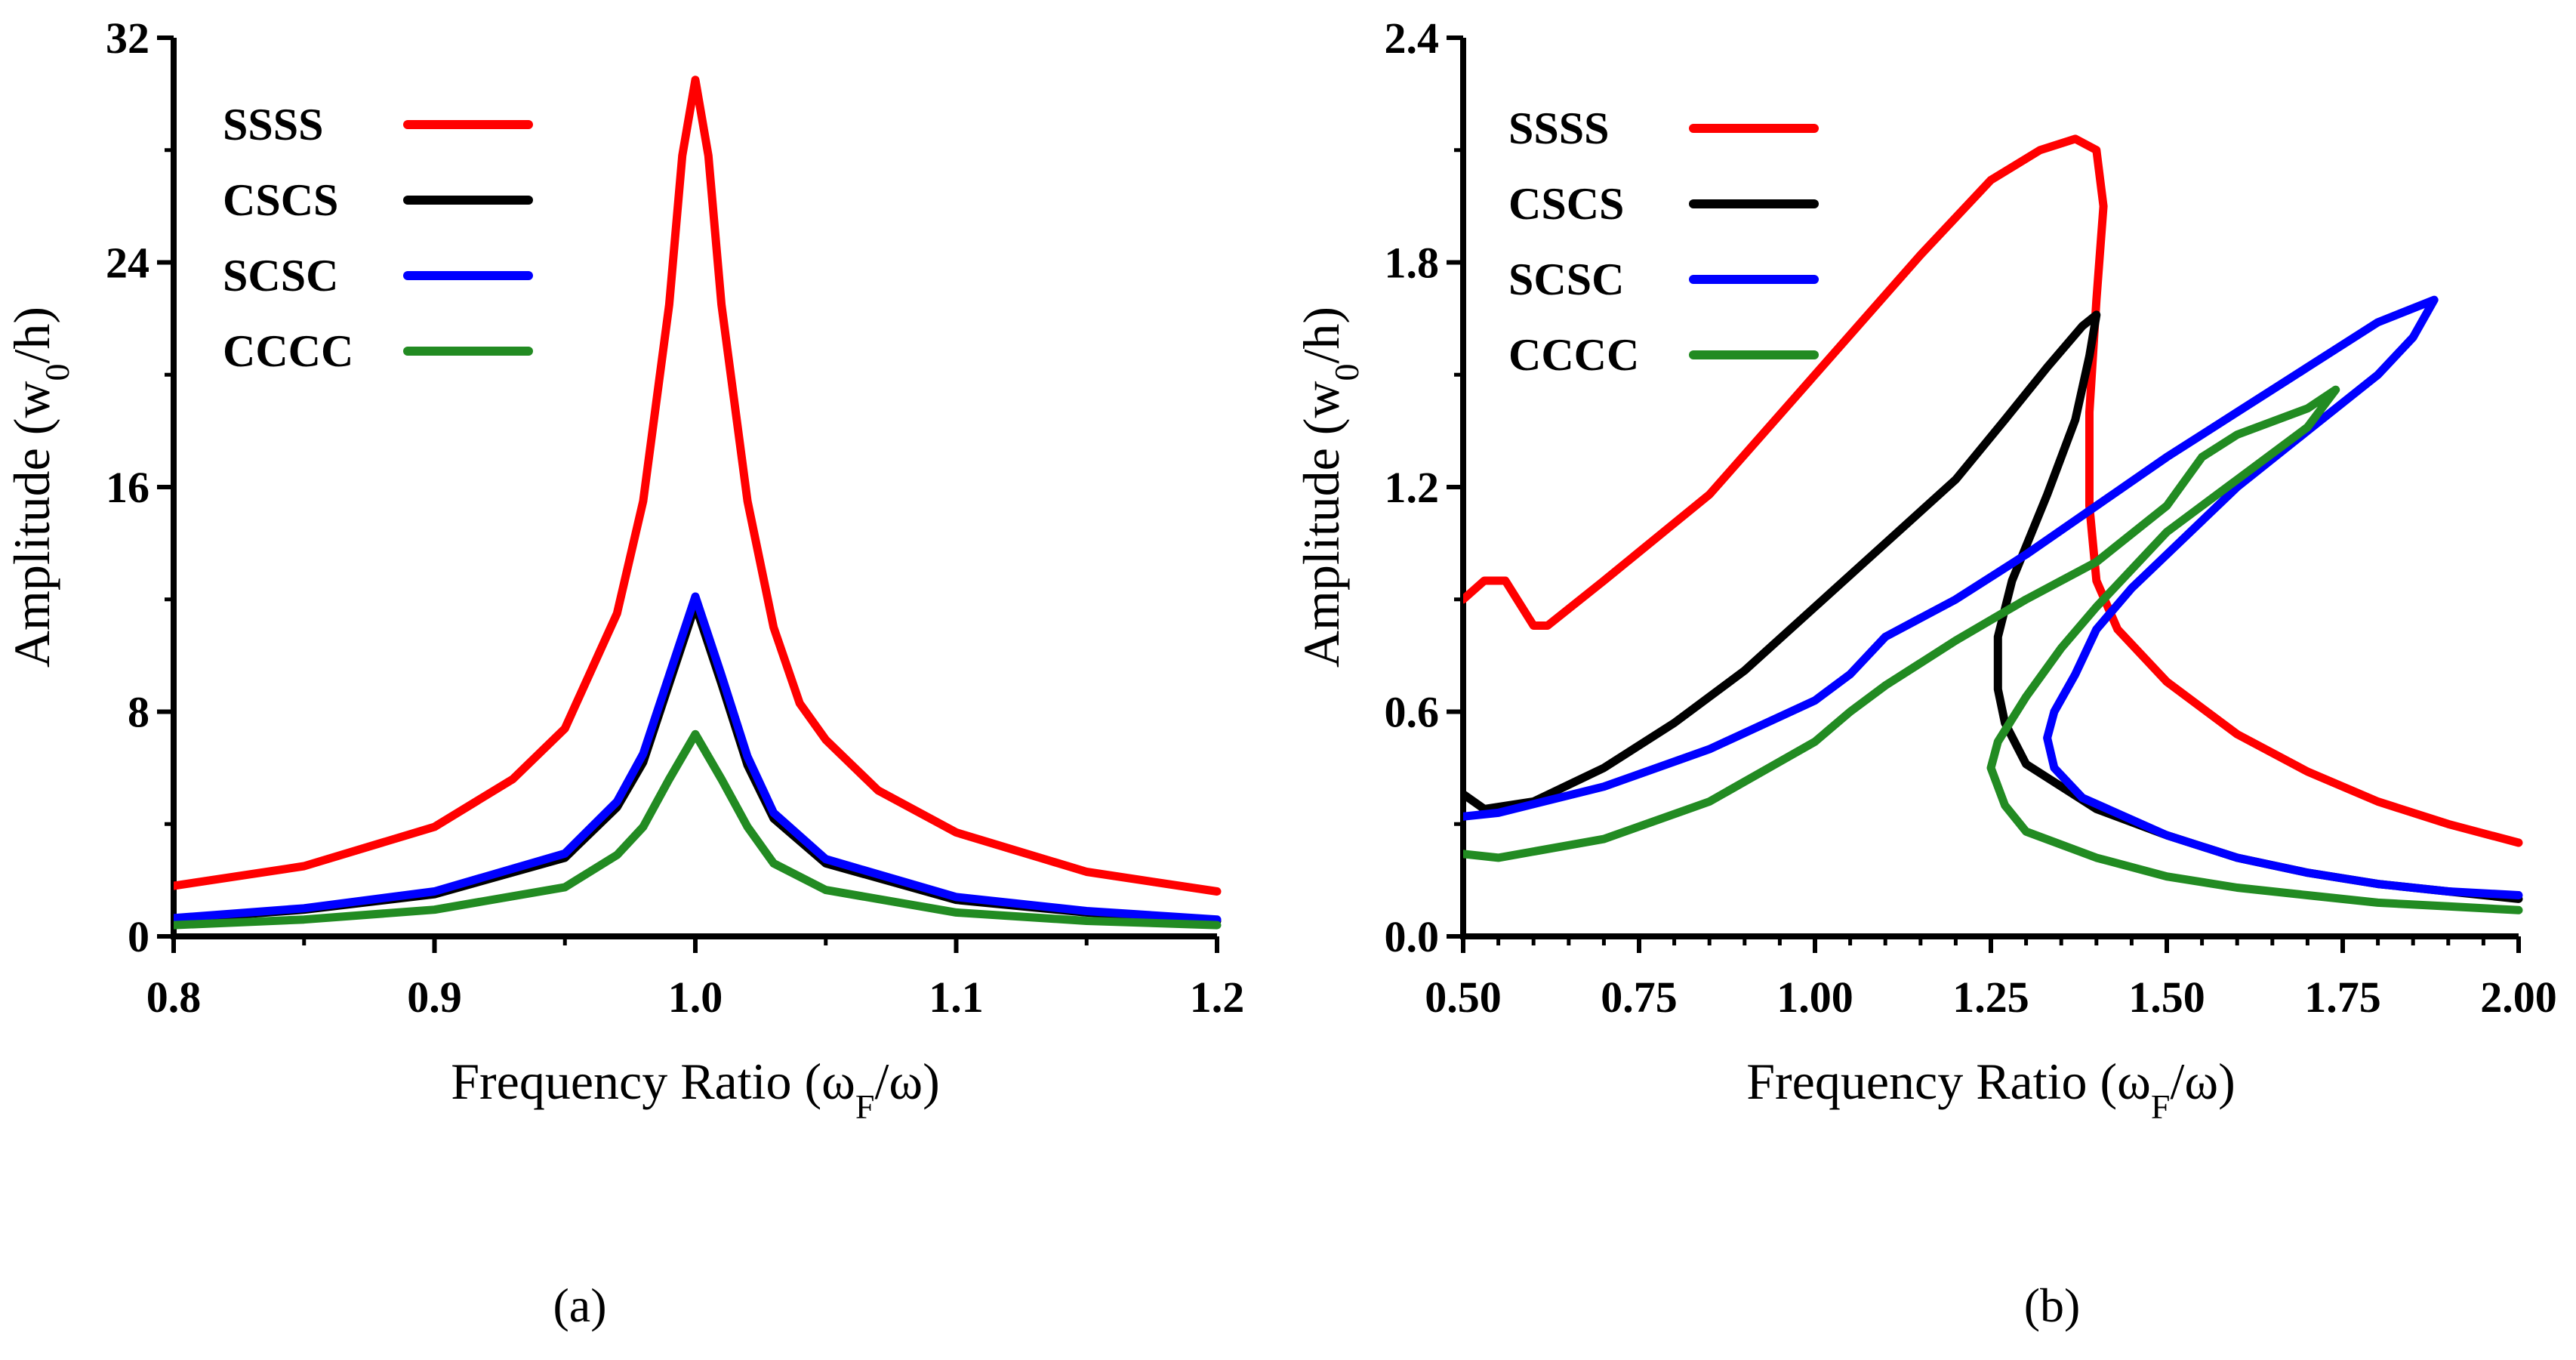 Image resolution: width=2576 pixels, height=1360 pixels. Describe the element at coordinates (138, 936) in the screenshot. I see `y-tick-label: 0` at that location.